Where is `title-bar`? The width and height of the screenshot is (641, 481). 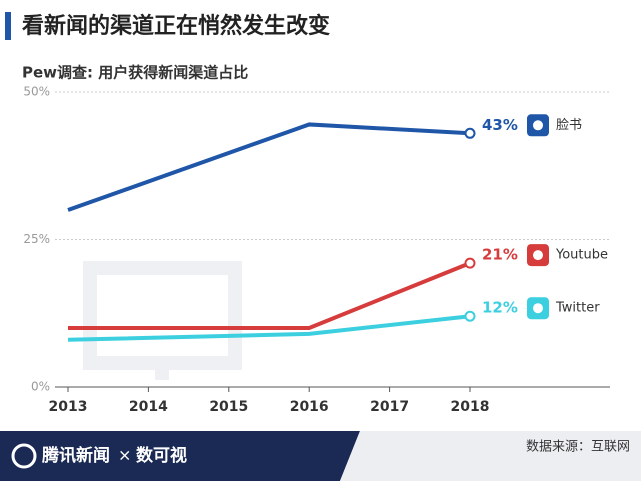 title-bar is located at coordinates (8, 26).